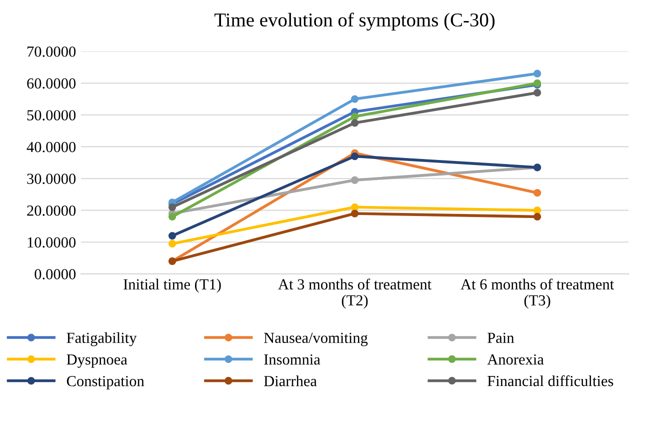  I want to click on legend-label: Insomnia, so click(292, 359).